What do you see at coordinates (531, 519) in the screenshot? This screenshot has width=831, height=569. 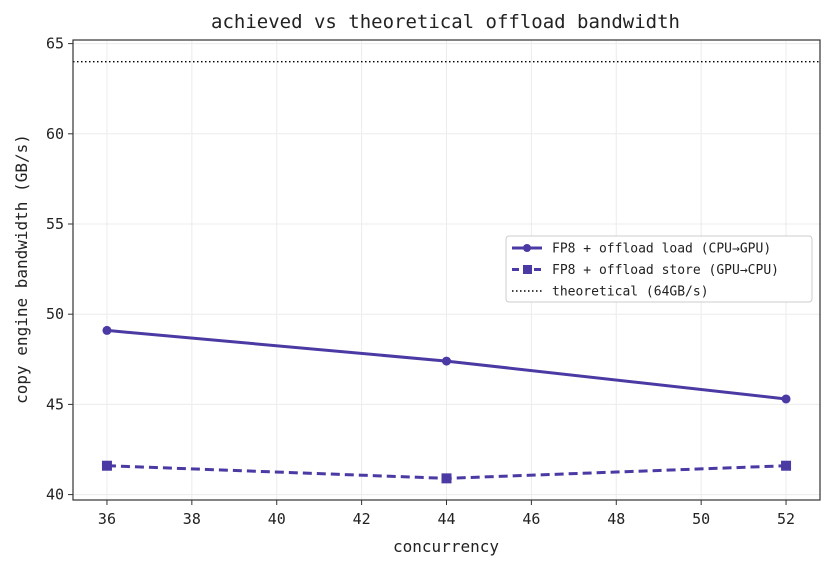 I see `x-tick-label: 46` at bounding box center [531, 519].